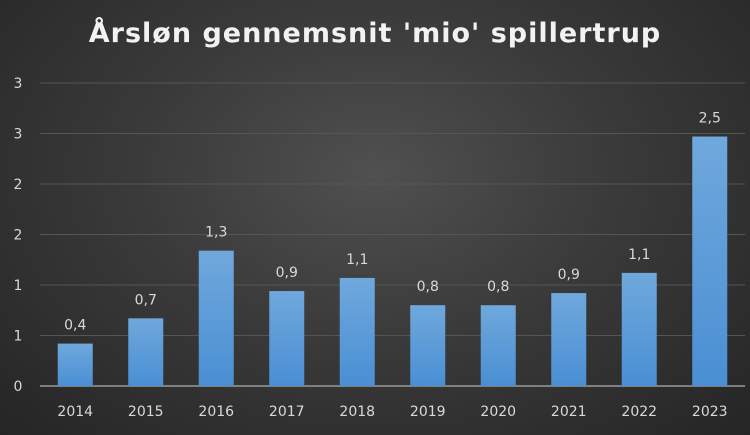 The height and width of the screenshot is (435, 750). Describe the element at coordinates (146, 412) in the screenshot. I see `x-tick-label: 2015` at that location.